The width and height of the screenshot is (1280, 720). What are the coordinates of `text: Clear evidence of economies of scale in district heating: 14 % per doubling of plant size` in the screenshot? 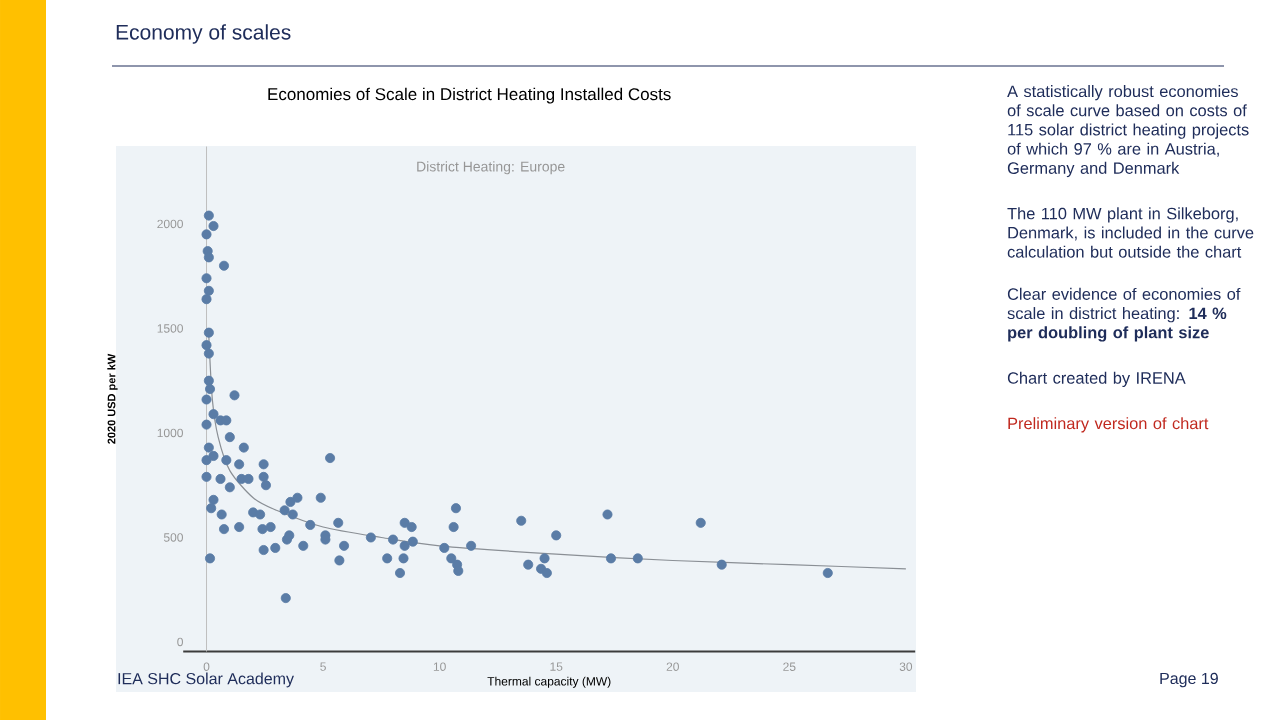 It's located at (1124, 314).